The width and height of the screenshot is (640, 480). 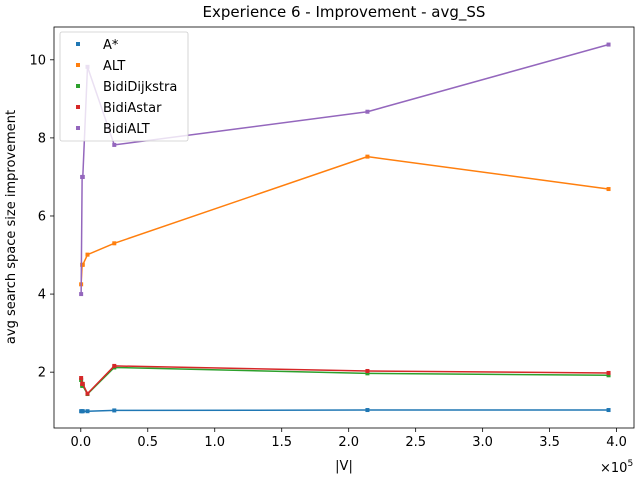 What do you see at coordinates (11, 227) in the screenshot?
I see `y-axis-label: avg search space size improvement` at bounding box center [11, 227].